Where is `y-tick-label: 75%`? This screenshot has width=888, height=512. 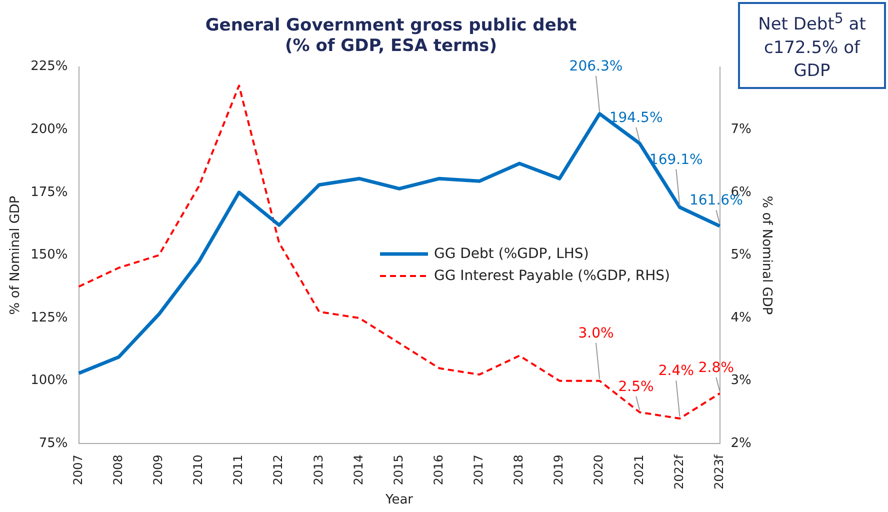 y-tick-label: 75% is located at coordinates (53, 444).